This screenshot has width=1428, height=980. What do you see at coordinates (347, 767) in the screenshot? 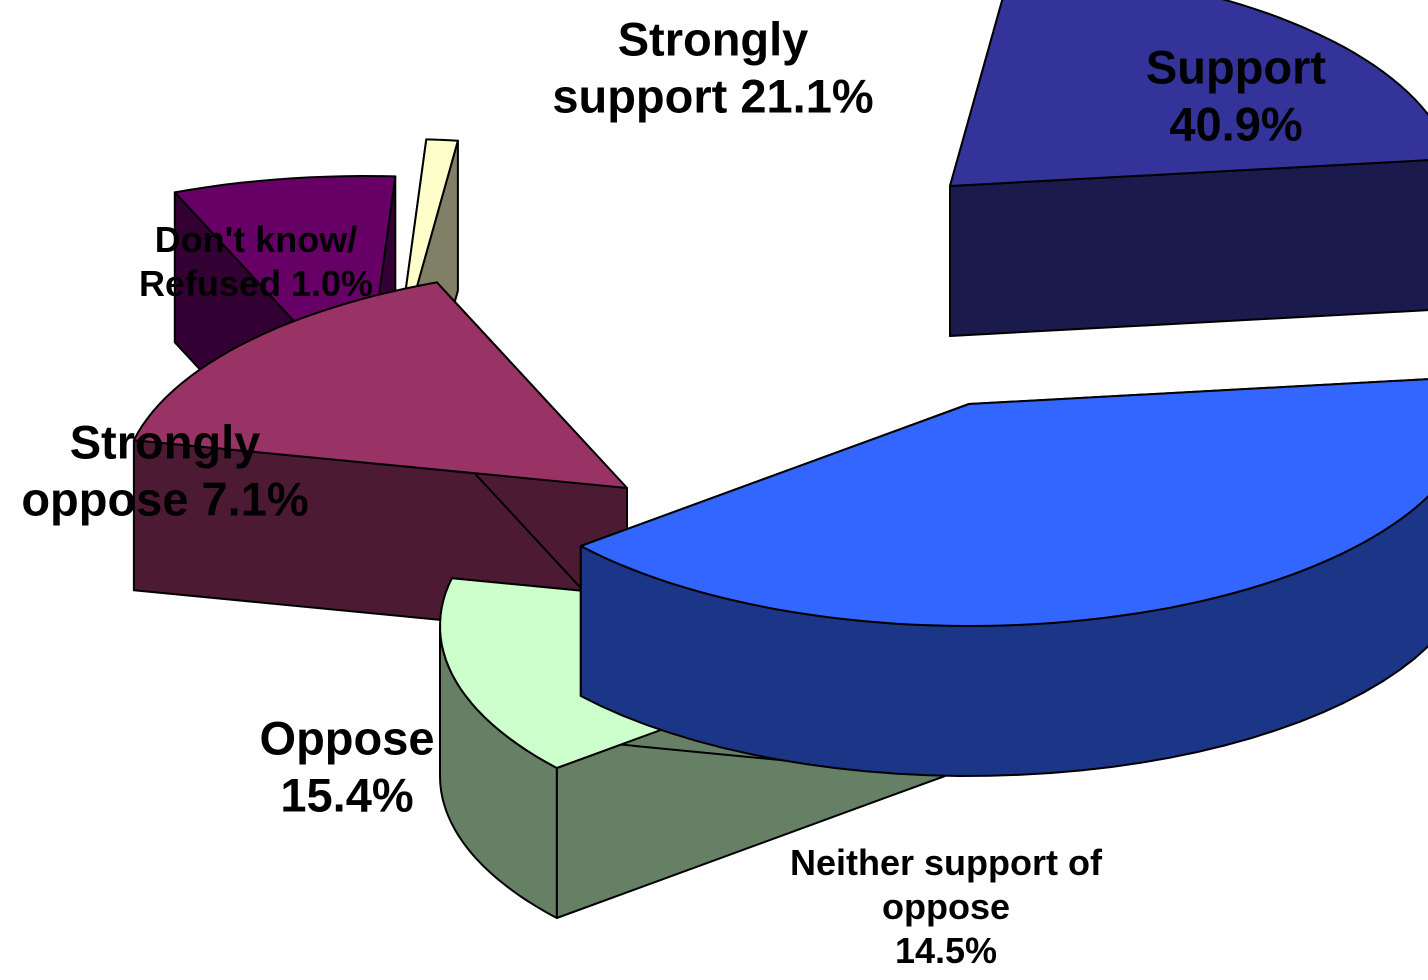
I see `label-oppose: Oppose 15.4%` at bounding box center [347, 767].